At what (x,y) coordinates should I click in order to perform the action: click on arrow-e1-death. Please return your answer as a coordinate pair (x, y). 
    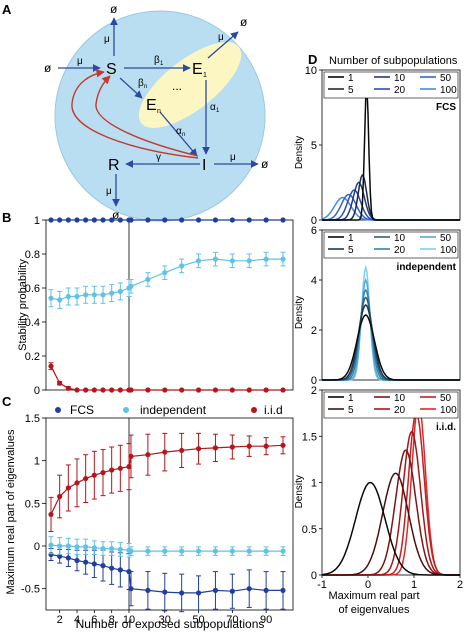
    Looking at the image, I should click on (223, 45).